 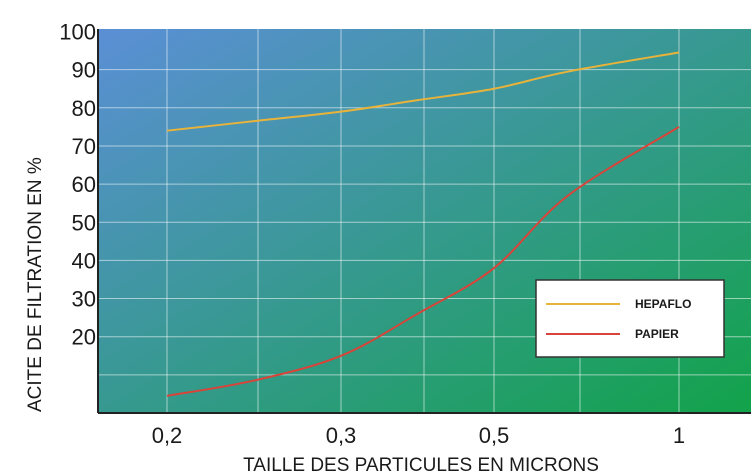 I want to click on x-tick-label: 0,3, so click(x=341, y=435).